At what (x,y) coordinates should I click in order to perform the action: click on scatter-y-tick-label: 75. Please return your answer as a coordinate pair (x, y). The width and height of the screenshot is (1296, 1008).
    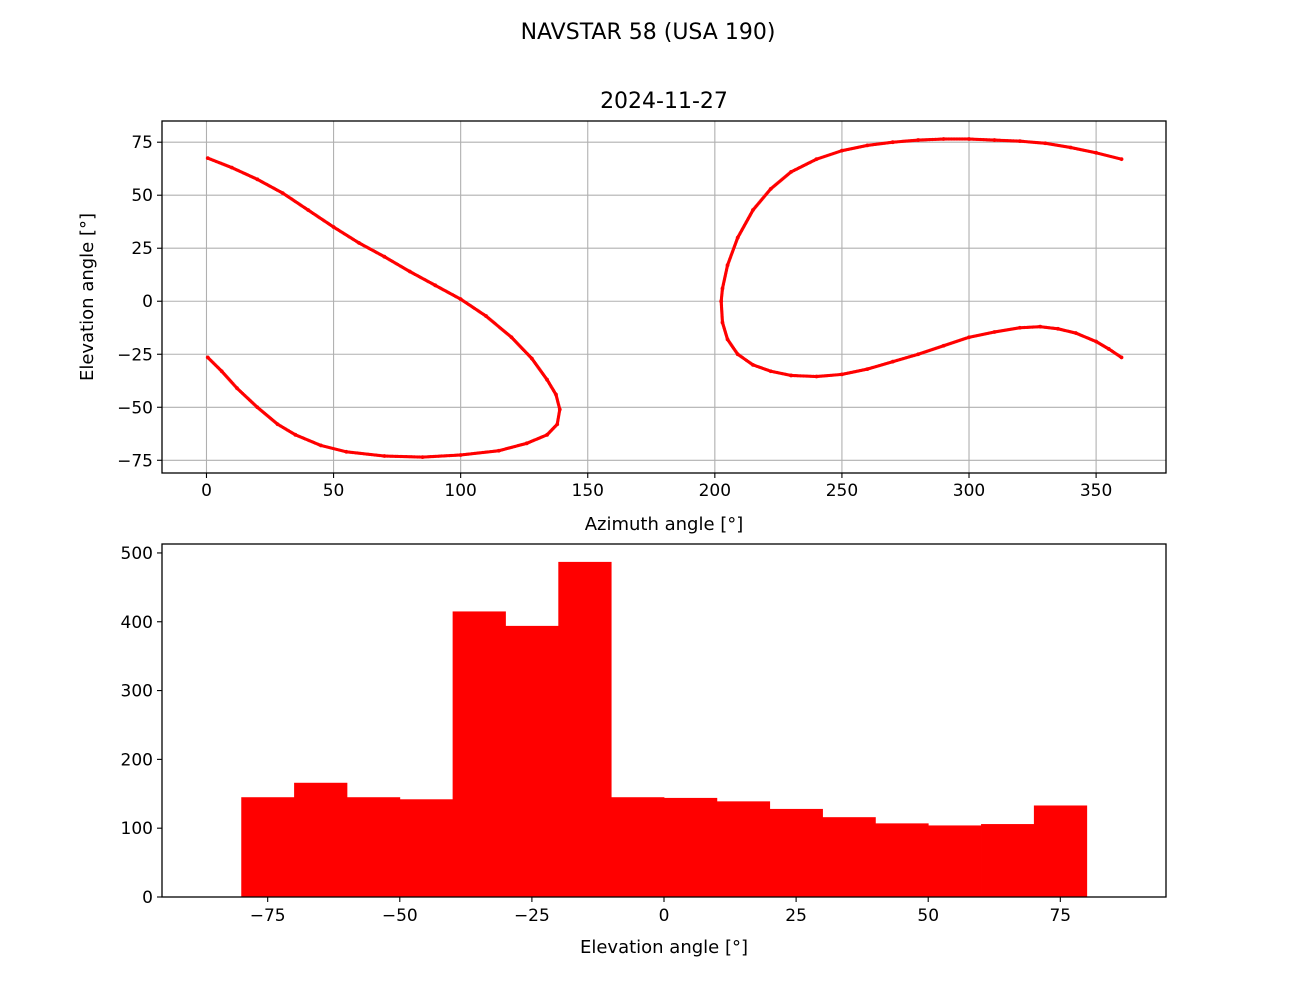
    Looking at the image, I should click on (142, 143).